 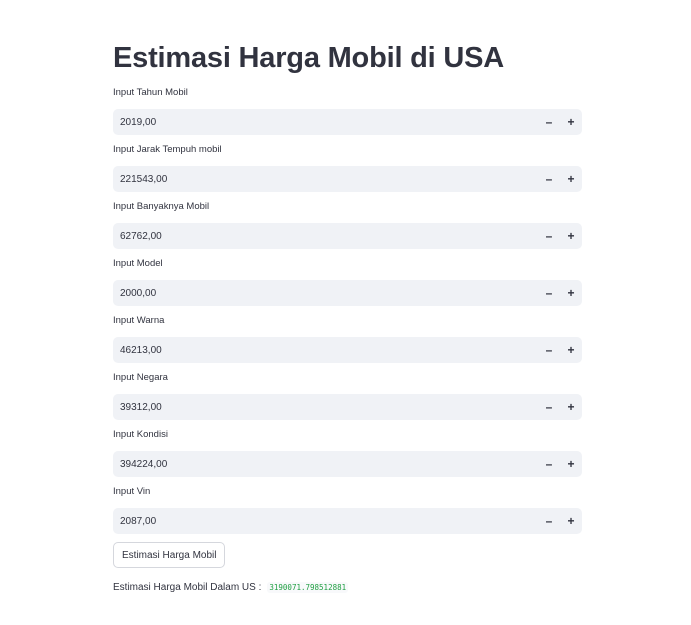 I want to click on result-value: 3190071.798512881, so click(x=308, y=587).